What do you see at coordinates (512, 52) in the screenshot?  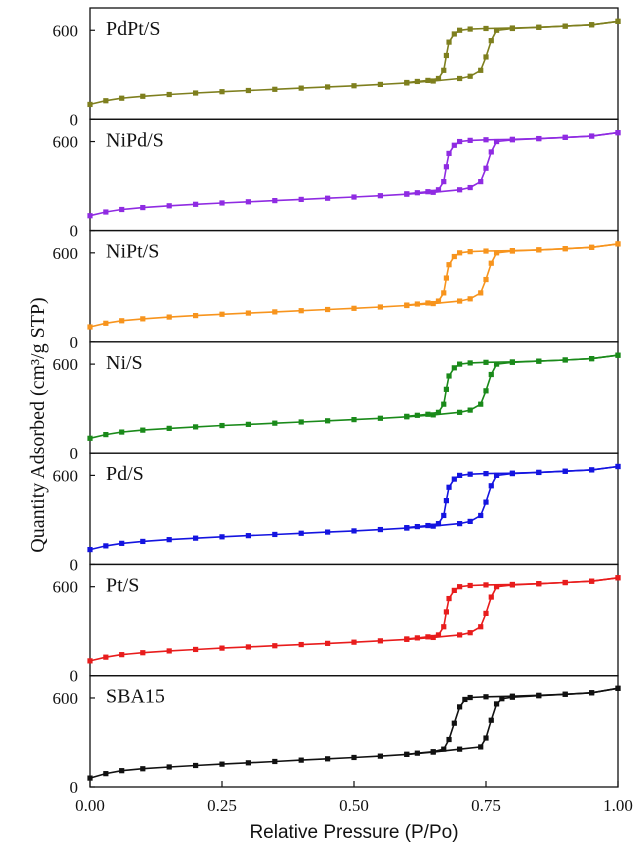 I see `desorption-line-pdpt-s` at bounding box center [512, 52].